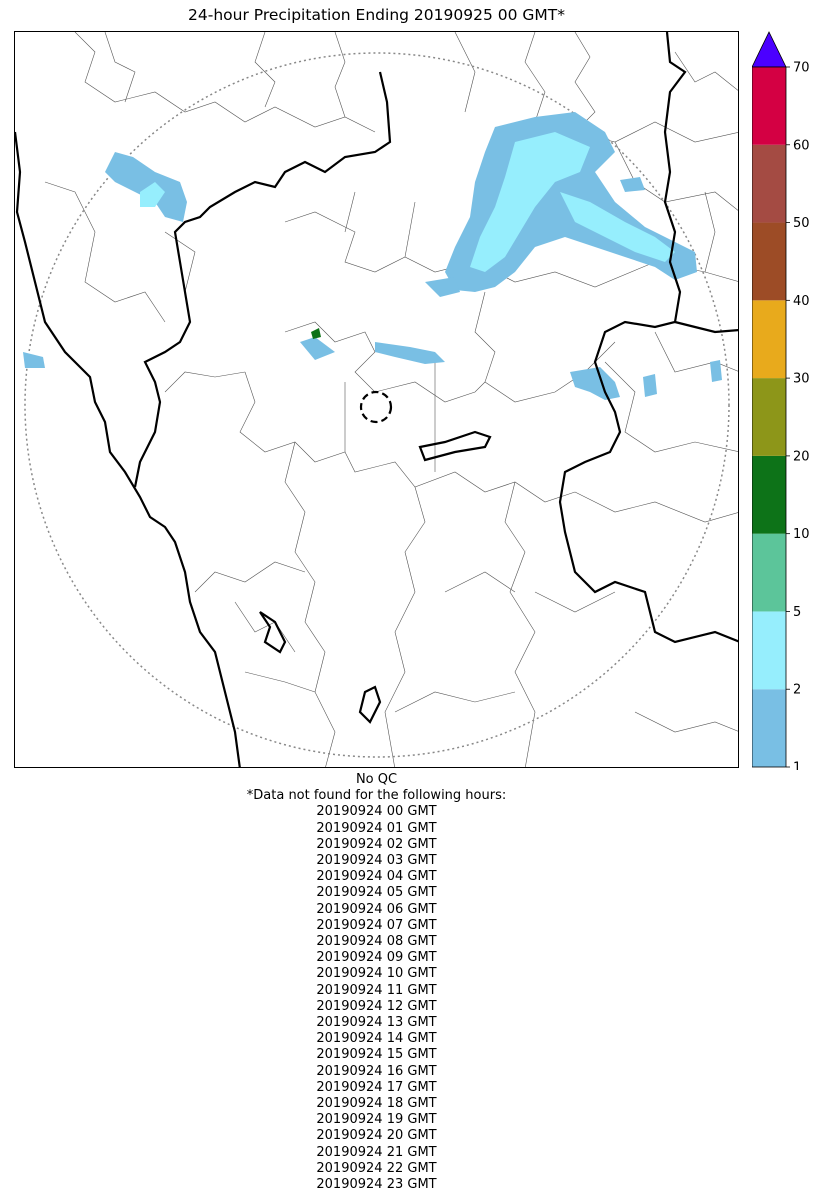 This screenshot has width=825, height=1202. What do you see at coordinates (801, 456) in the screenshot?
I see `colorbar-tick-label: 20` at bounding box center [801, 456].